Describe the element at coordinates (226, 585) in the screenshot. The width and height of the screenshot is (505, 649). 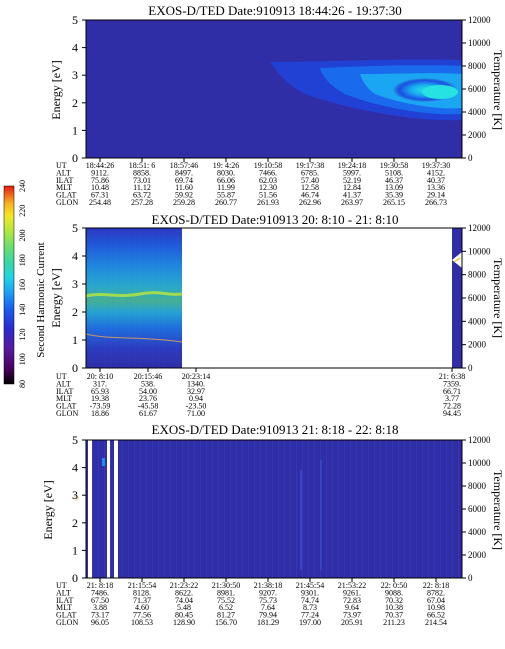
I see `panel-3-ephemeris-value: 21:30:50` at that location.